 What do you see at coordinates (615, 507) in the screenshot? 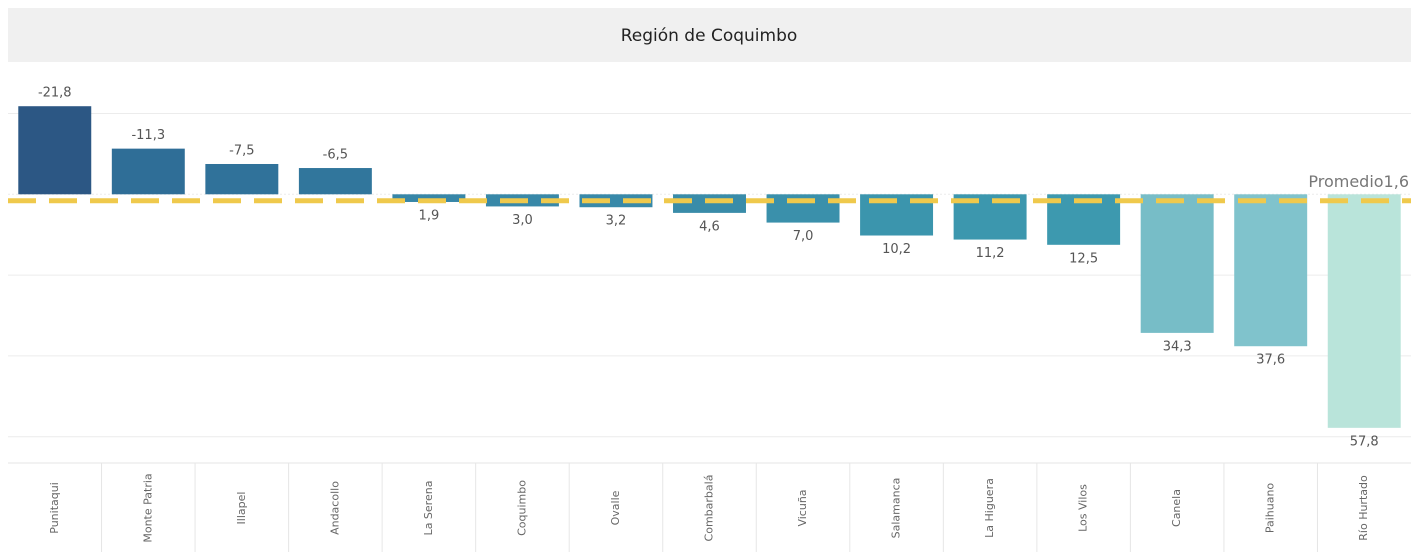
I see `x-tick-label: Ovalle` at bounding box center [615, 507].